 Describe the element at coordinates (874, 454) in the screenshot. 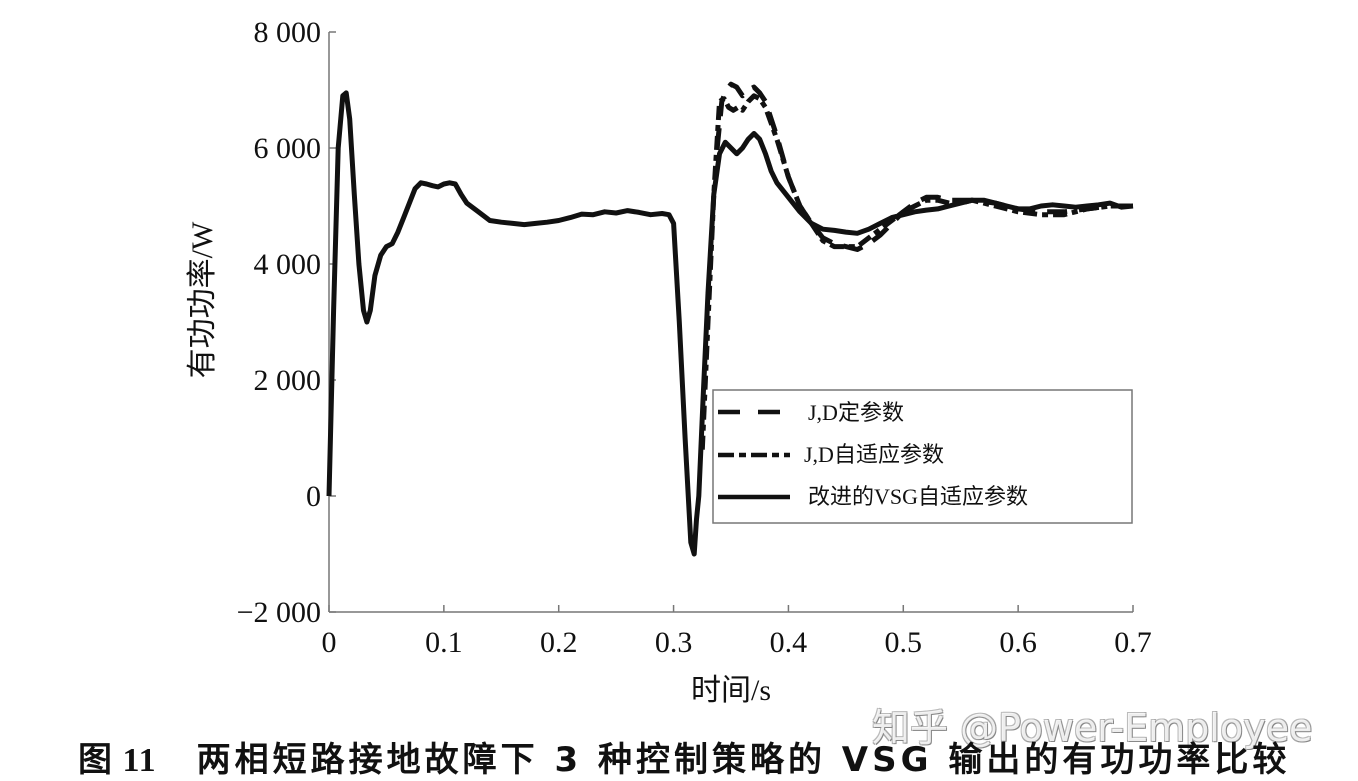

I see `legend-label-adaptive: J,D自适应参数` at that location.